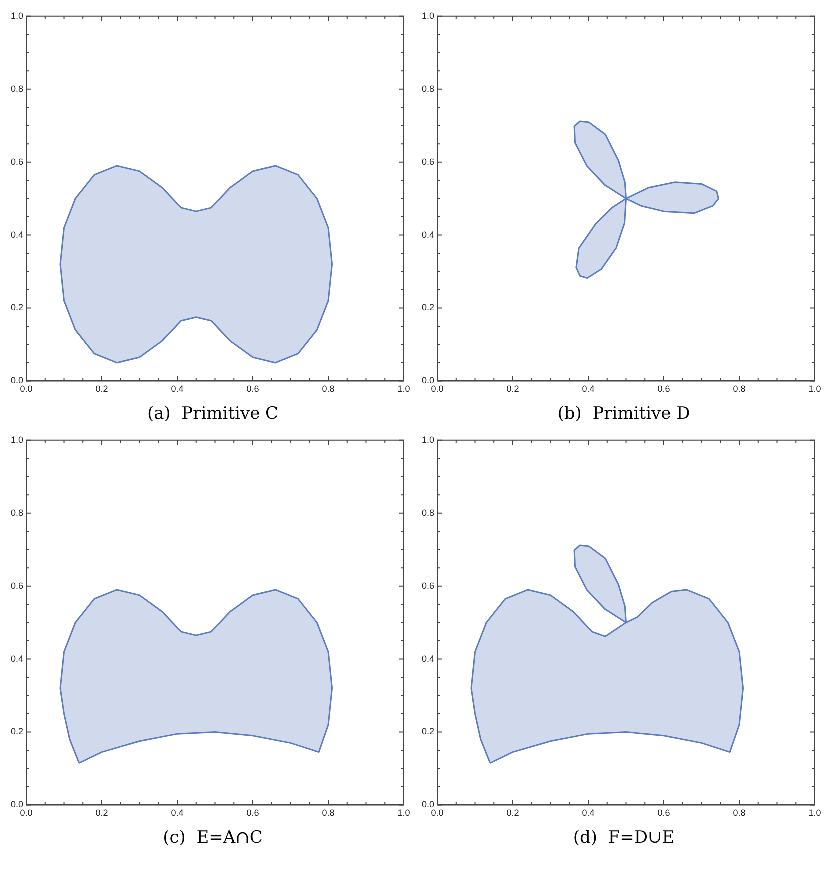  Describe the element at coordinates (624, 414) in the screenshot. I see `text: (b) Primitive D` at that location.